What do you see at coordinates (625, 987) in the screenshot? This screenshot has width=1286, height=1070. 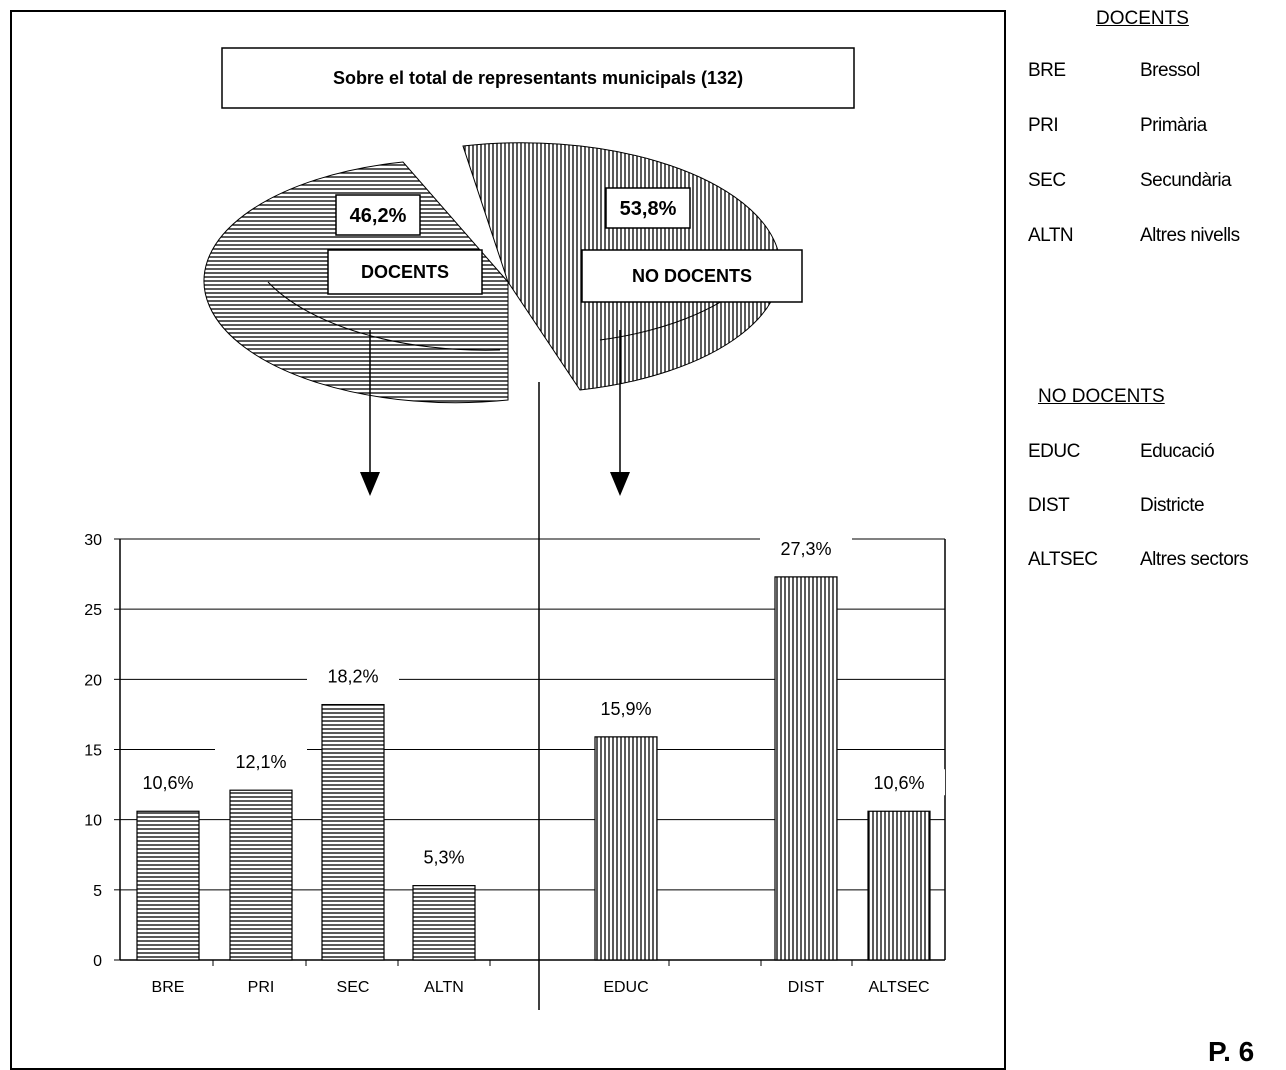 I see `x-tick-label-educ: EDUC` at bounding box center [625, 987].